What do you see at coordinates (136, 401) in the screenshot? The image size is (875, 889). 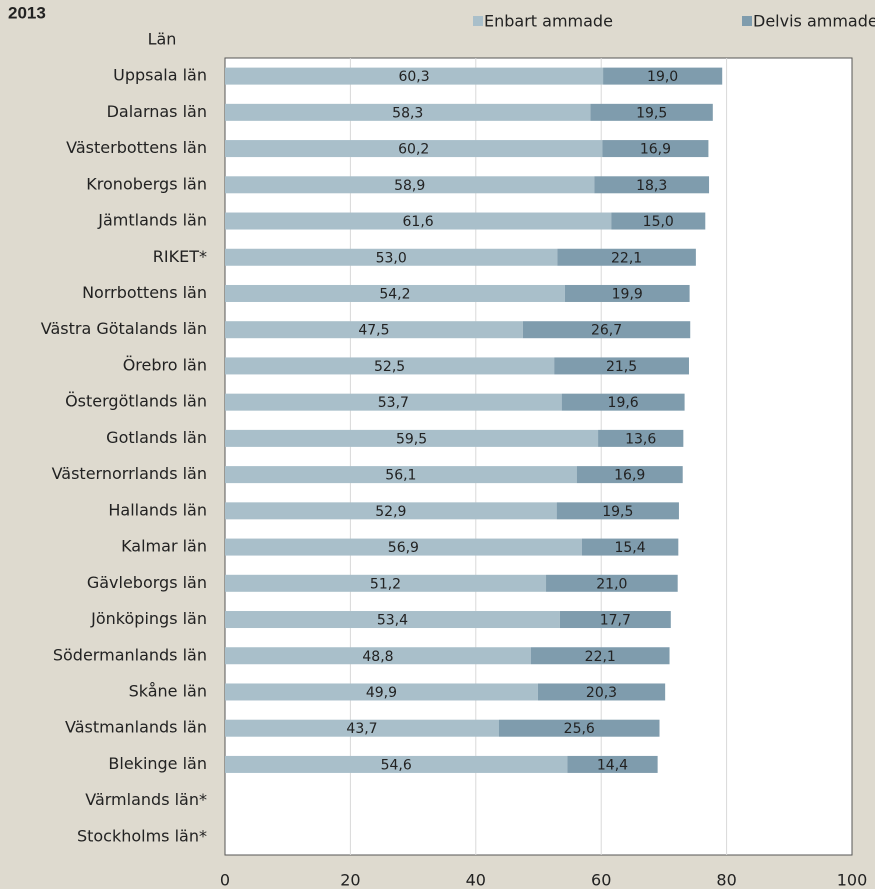 I see `y-tick-label: Östergötlands län` at bounding box center [136, 401].